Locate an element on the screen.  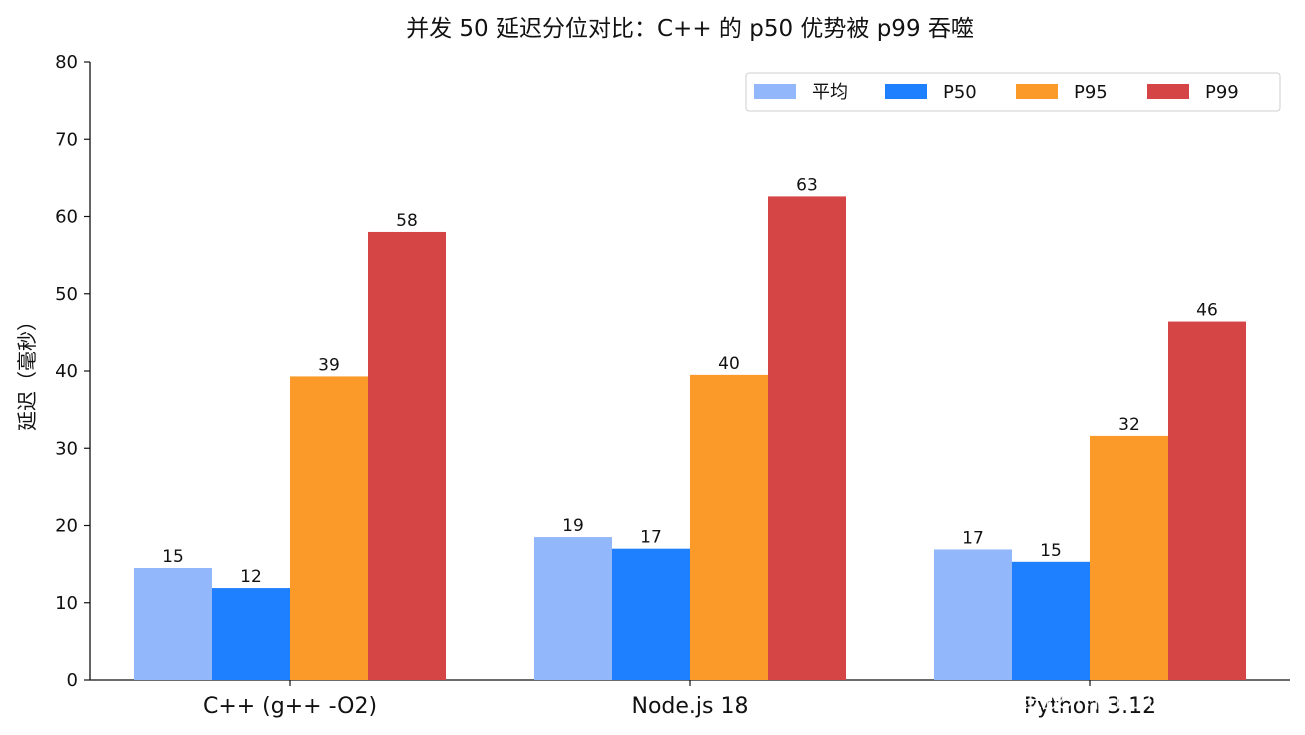
legend-label: P50 is located at coordinates (960, 92).